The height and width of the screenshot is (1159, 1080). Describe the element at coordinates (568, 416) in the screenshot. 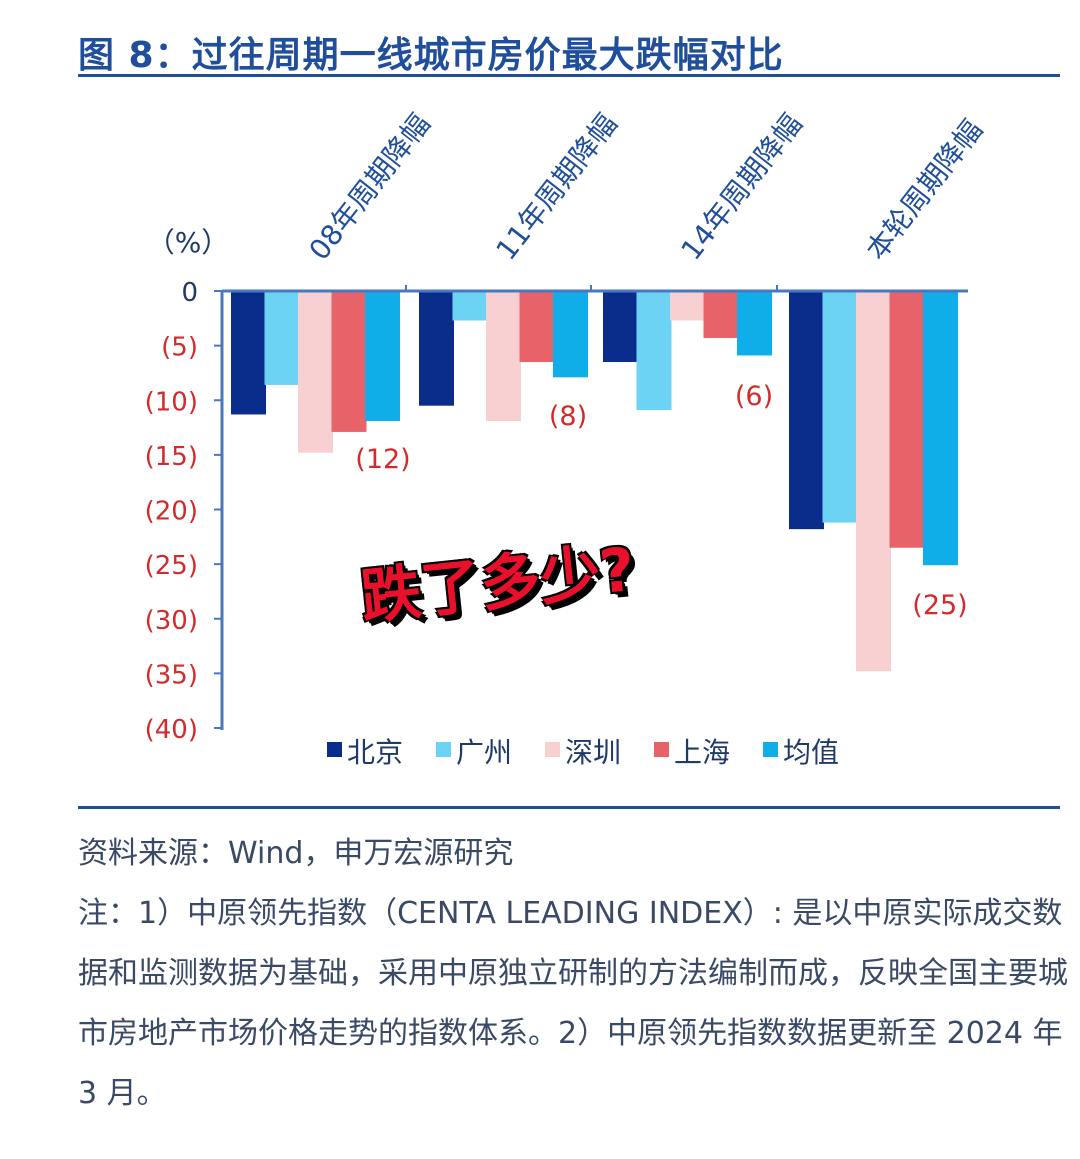

I see `data-annotation: (8)` at that location.